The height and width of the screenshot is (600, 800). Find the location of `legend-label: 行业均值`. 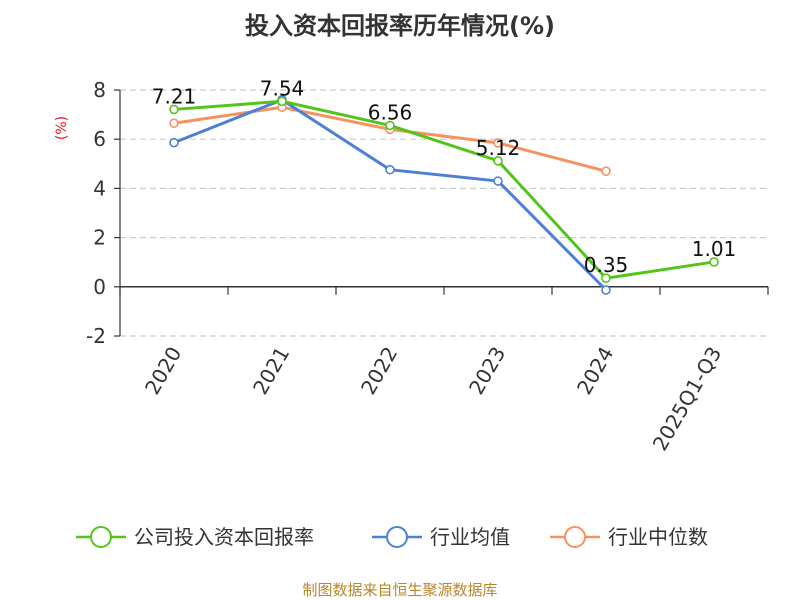

legend-label: 行业均值 is located at coordinates (470, 537).